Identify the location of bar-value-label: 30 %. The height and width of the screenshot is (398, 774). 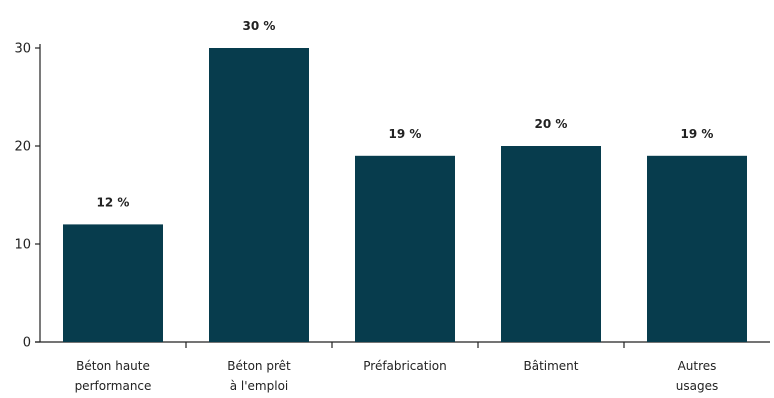
(259, 26).